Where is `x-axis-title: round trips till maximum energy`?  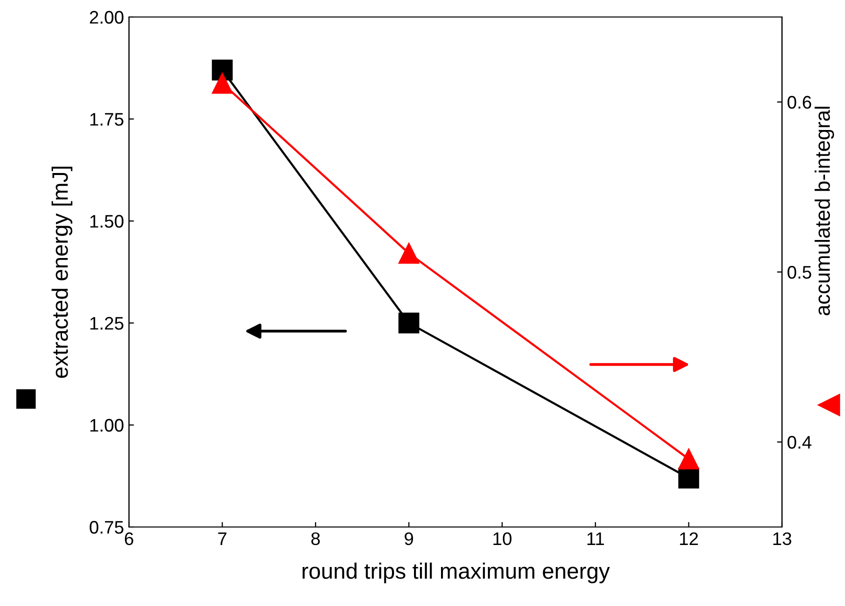 x-axis-title: round trips till maximum energy is located at coordinates (456, 573).